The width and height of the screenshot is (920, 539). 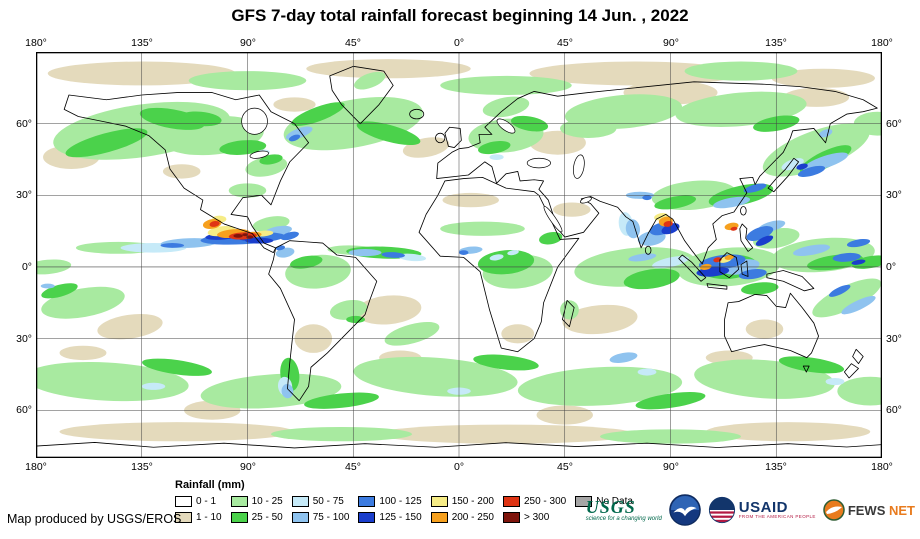 What do you see at coordinates (198, 501) in the screenshot?
I see `legend-item: 0 - 1` at bounding box center [198, 501].